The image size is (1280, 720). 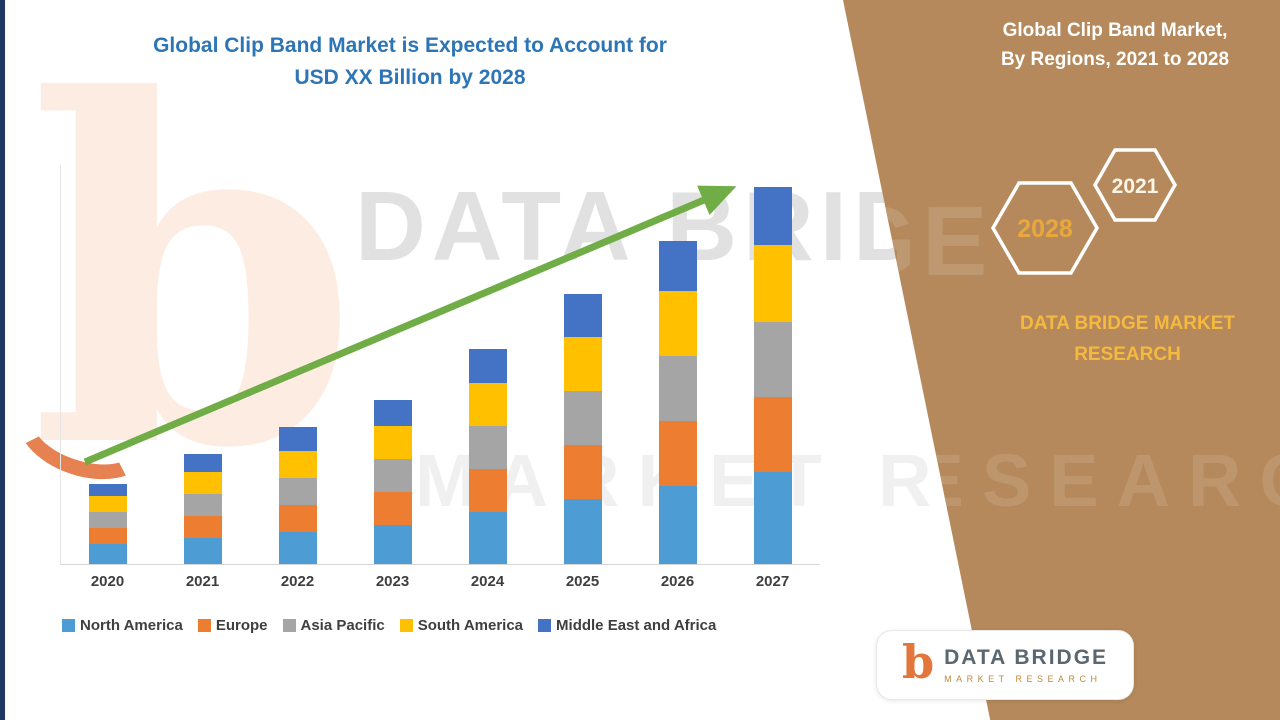 What do you see at coordinates (582, 315) in the screenshot?
I see `bar-segment-middle-east-and-africa-2025` at bounding box center [582, 315].